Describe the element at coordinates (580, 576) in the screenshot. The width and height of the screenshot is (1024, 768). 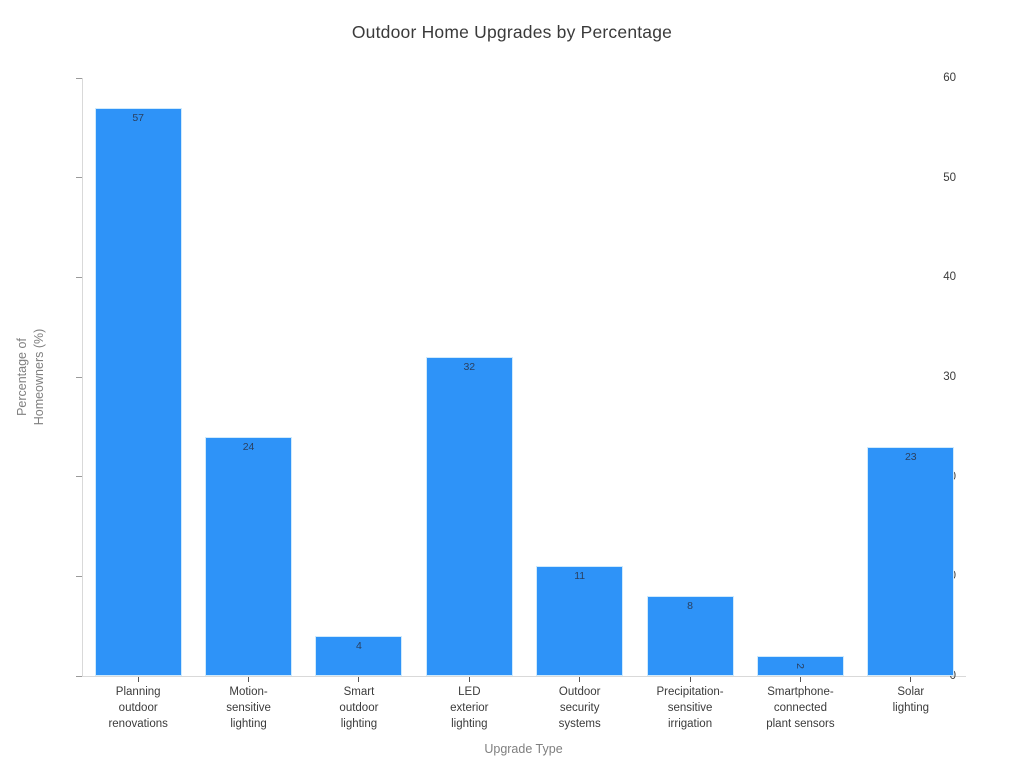
I see `bar-value-label: 11` at that location.